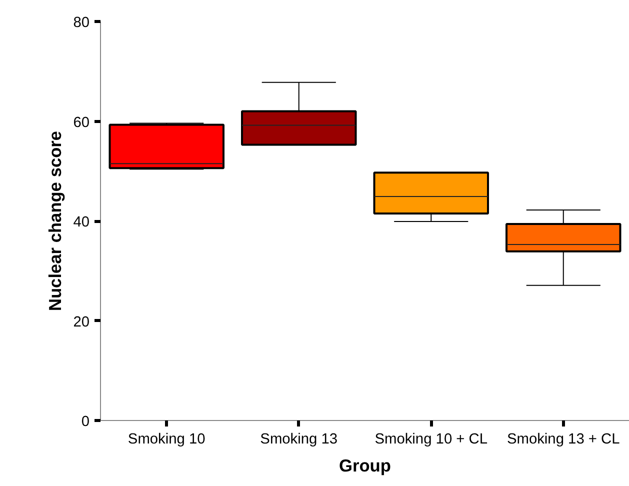  I want to click on y-tick-label: 80, so click(81, 23).